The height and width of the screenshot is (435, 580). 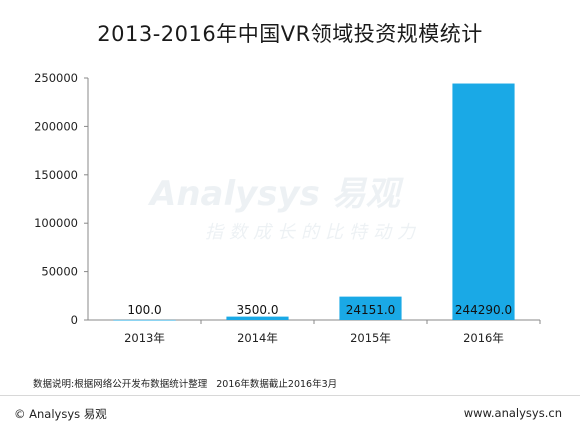 What do you see at coordinates (483, 310) in the screenshot?
I see `data-label: 244290.0` at bounding box center [483, 310].